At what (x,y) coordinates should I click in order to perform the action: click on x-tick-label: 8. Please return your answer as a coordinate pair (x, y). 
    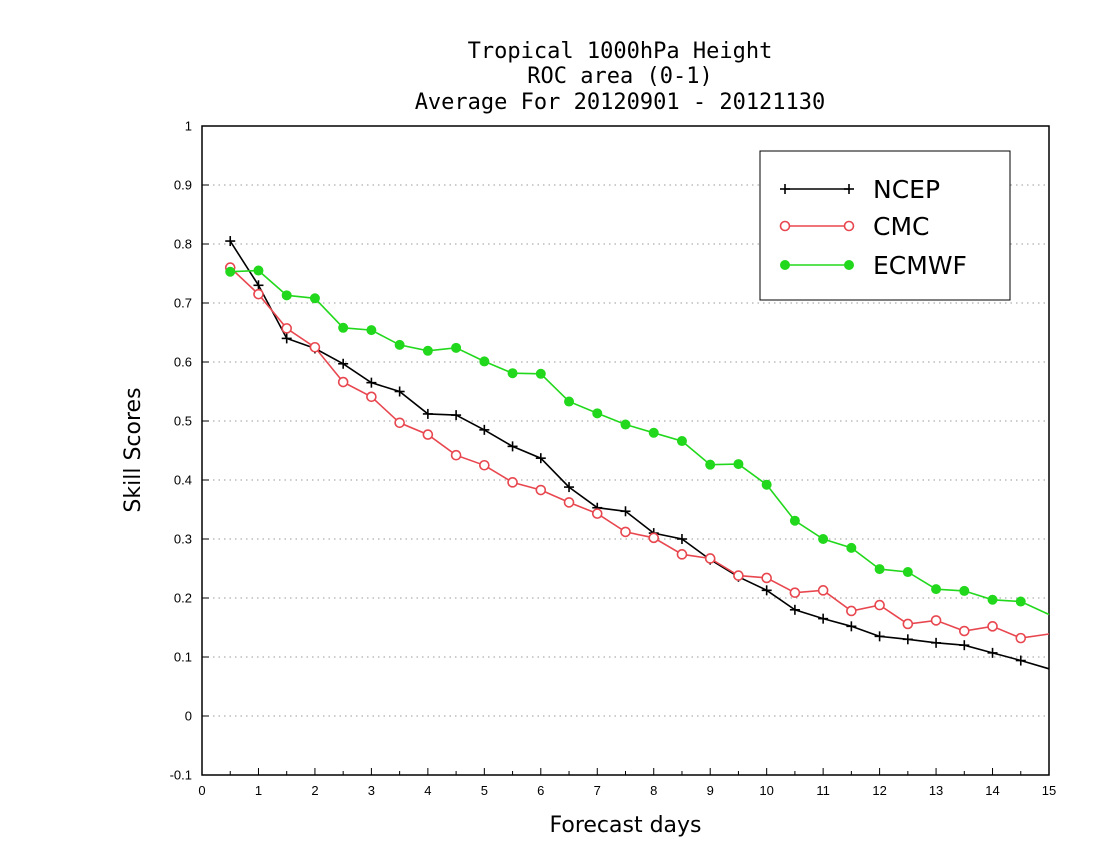
    Looking at the image, I should click on (653, 790).